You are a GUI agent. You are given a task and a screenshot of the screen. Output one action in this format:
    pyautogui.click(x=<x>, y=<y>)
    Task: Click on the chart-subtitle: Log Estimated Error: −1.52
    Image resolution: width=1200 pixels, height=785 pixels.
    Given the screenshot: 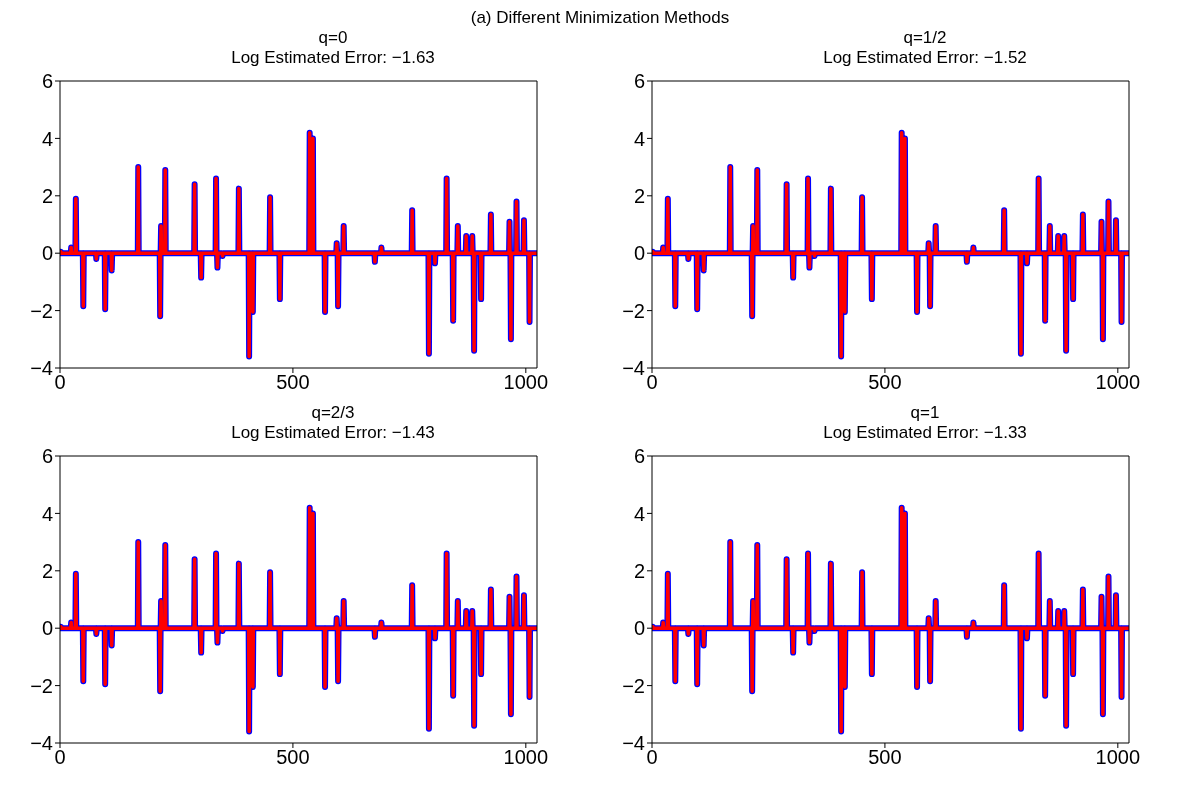 What is the action you would take?
    pyautogui.click(x=925, y=58)
    